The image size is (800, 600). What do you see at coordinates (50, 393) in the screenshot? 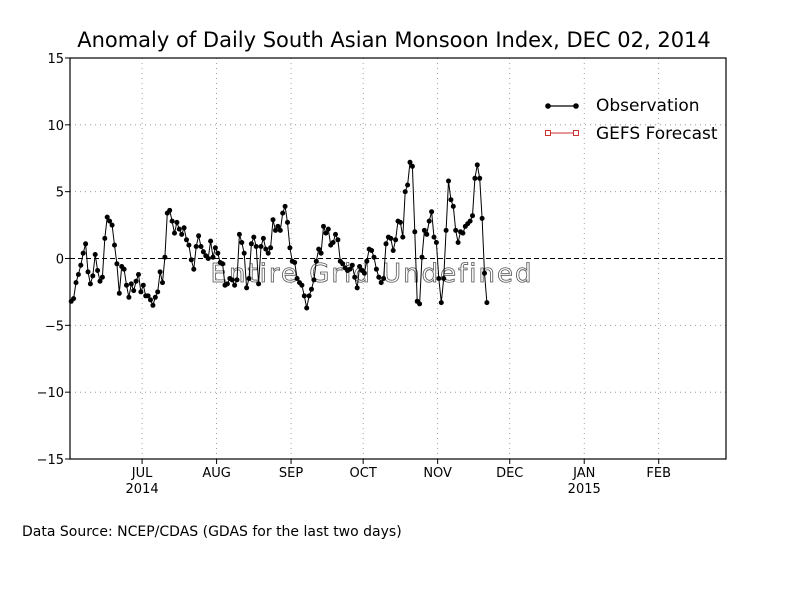
I see `y-tick-label: −10` at bounding box center [50, 393].